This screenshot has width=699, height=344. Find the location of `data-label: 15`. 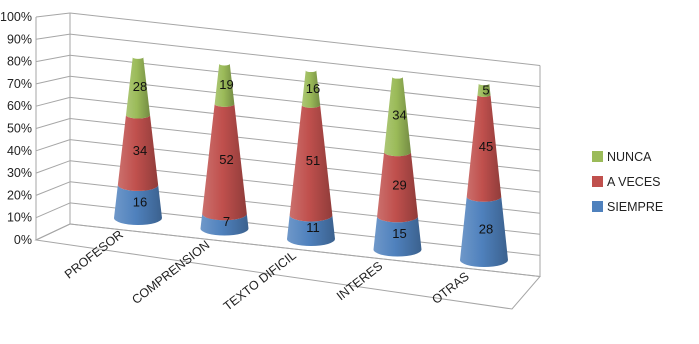

data-label: 15 is located at coordinates (399, 233).